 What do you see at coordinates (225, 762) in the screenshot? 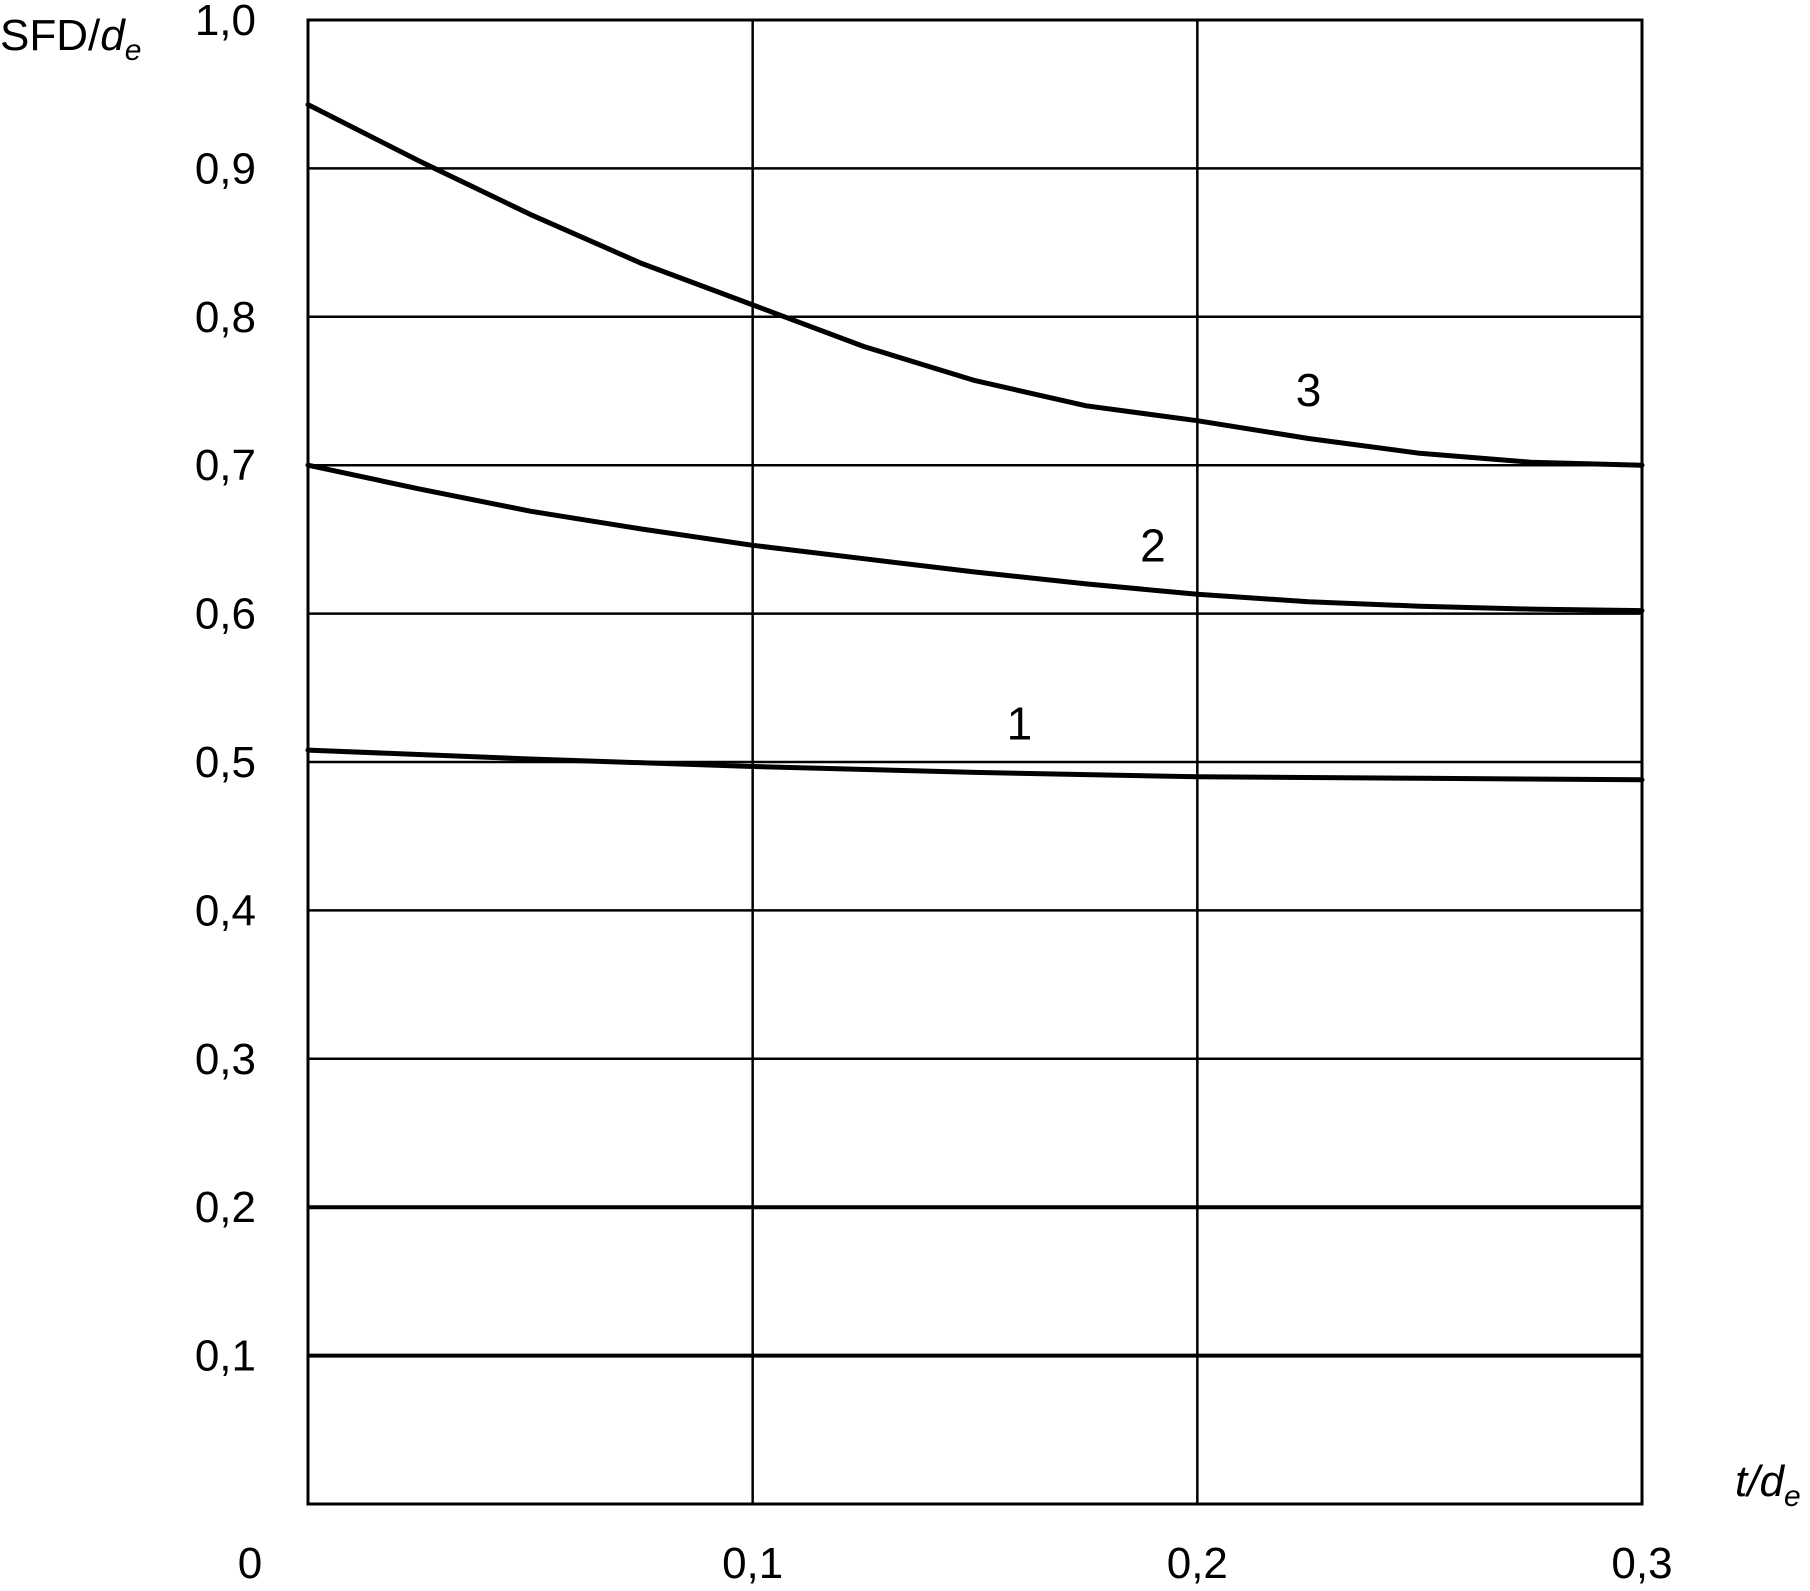
I see `y-tick-label: 0,5` at bounding box center [225, 762].